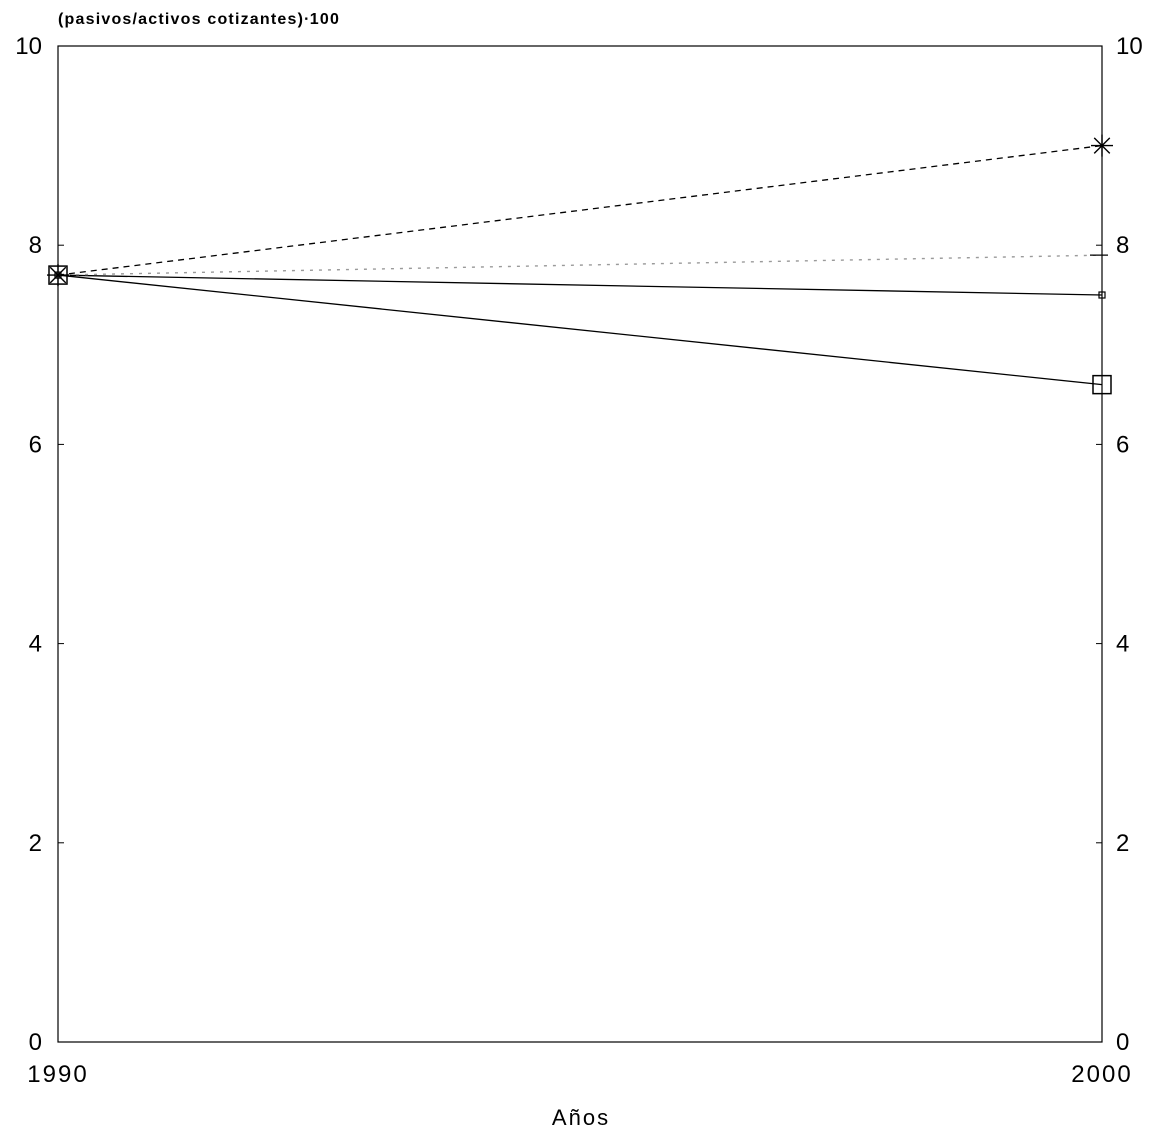 The height and width of the screenshot is (1135, 1158). I want to click on right-tick-label: 0, so click(1122, 1042).